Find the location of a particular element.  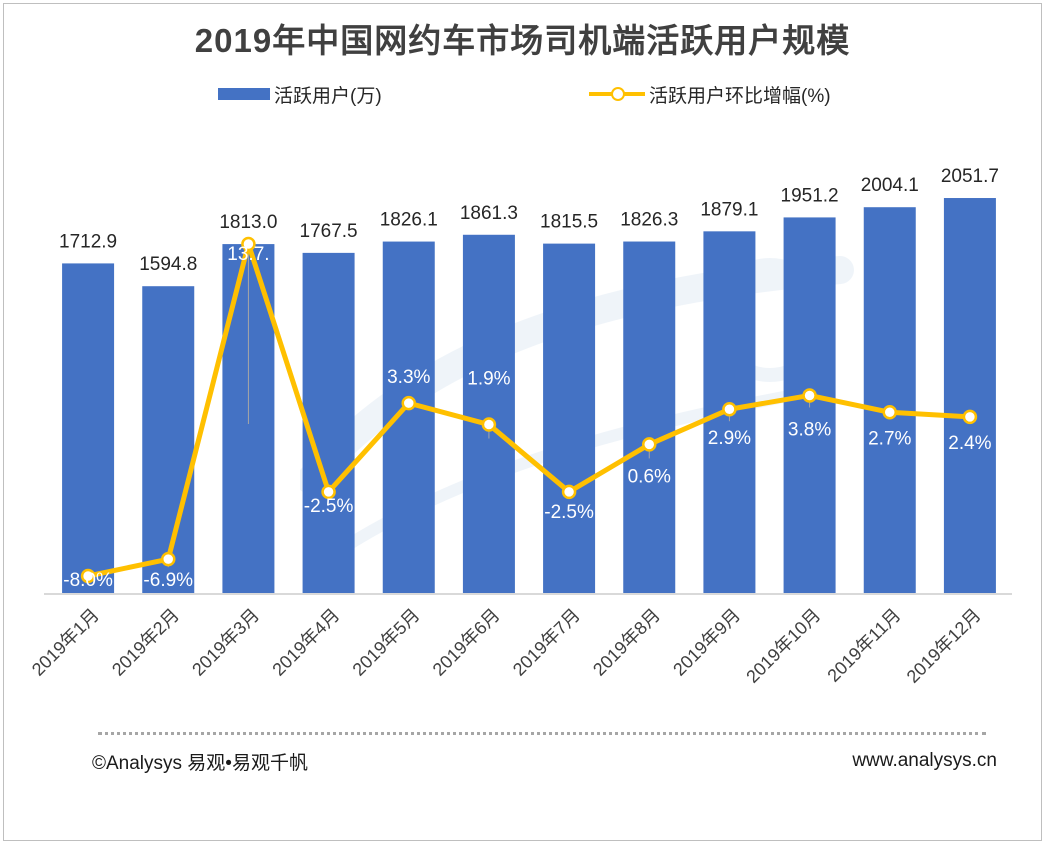

bar-value-label: 1951.2 is located at coordinates (810, 195).